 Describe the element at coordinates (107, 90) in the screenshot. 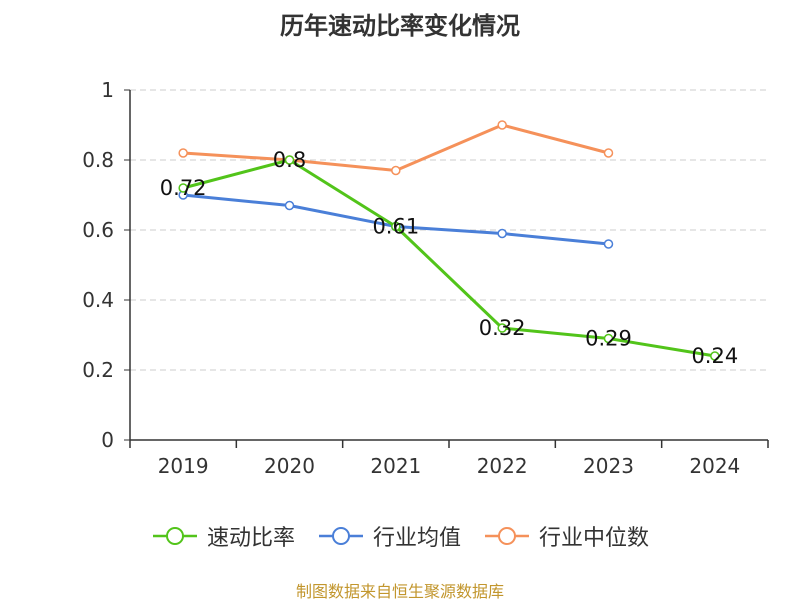

I see `y-tick-label: 1` at that location.